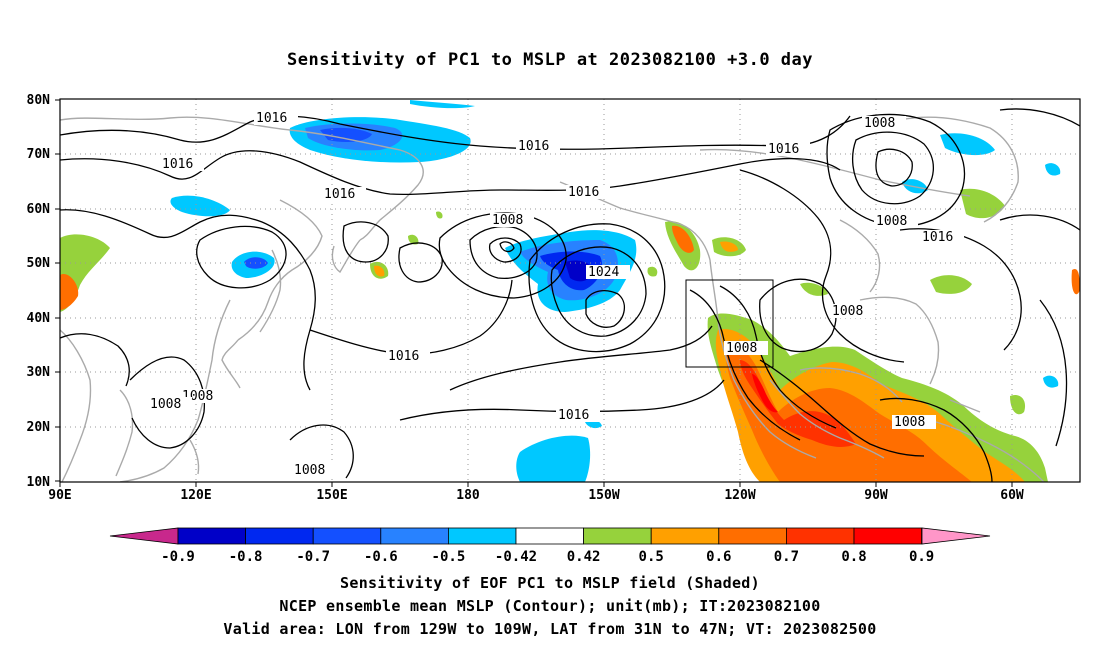 The image size is (1100, 650). I want to click on contour-line-atl-east, so click(1053, 373).